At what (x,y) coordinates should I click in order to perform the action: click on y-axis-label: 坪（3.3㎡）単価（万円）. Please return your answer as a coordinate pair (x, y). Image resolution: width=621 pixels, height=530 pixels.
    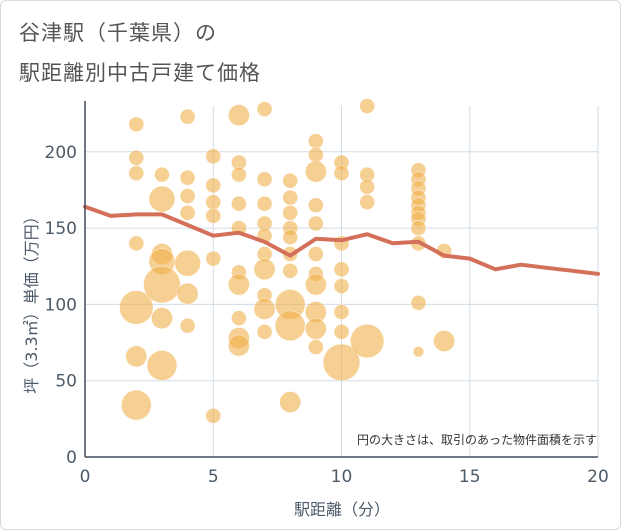
    Looking at the image, I should click on (31, 300).